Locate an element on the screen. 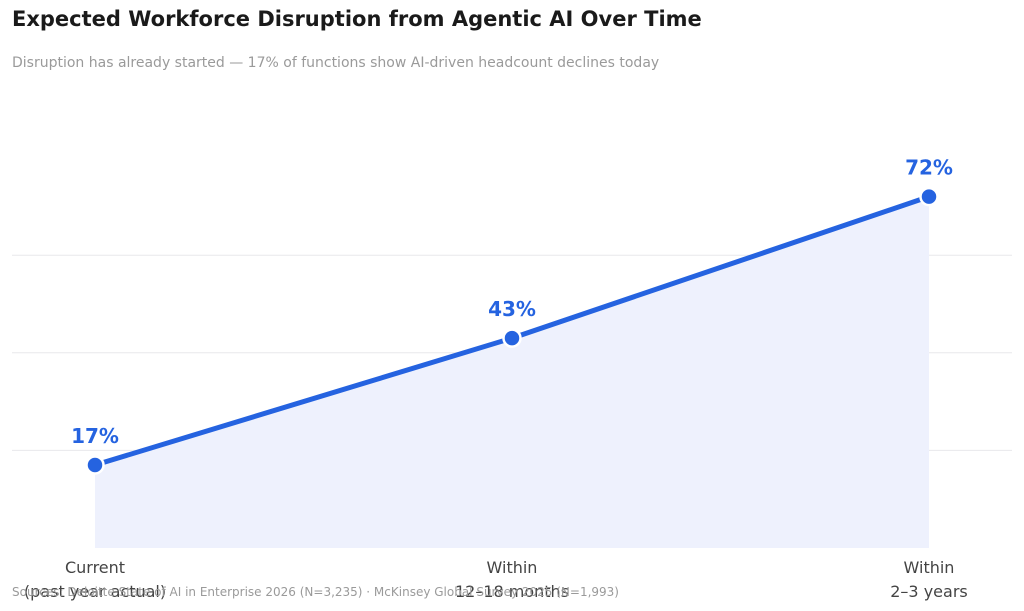  x-tick-label: 12–18 months is located at coordinates (512, 591).